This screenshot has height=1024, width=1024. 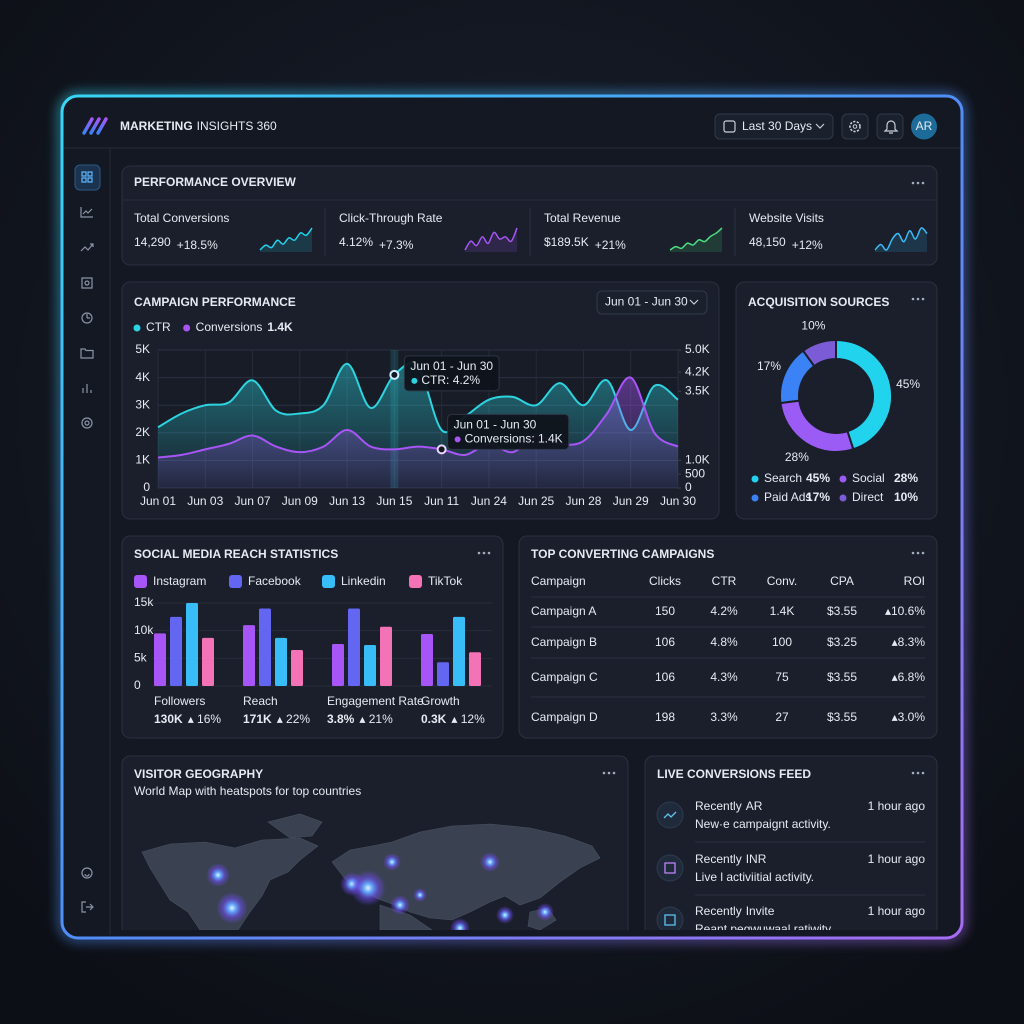 What do you see at coordinates (451, 366) in the screenshot?
I see `tooltip-title: Jun 01 - Jun 30` at bounding box center [451, 366].